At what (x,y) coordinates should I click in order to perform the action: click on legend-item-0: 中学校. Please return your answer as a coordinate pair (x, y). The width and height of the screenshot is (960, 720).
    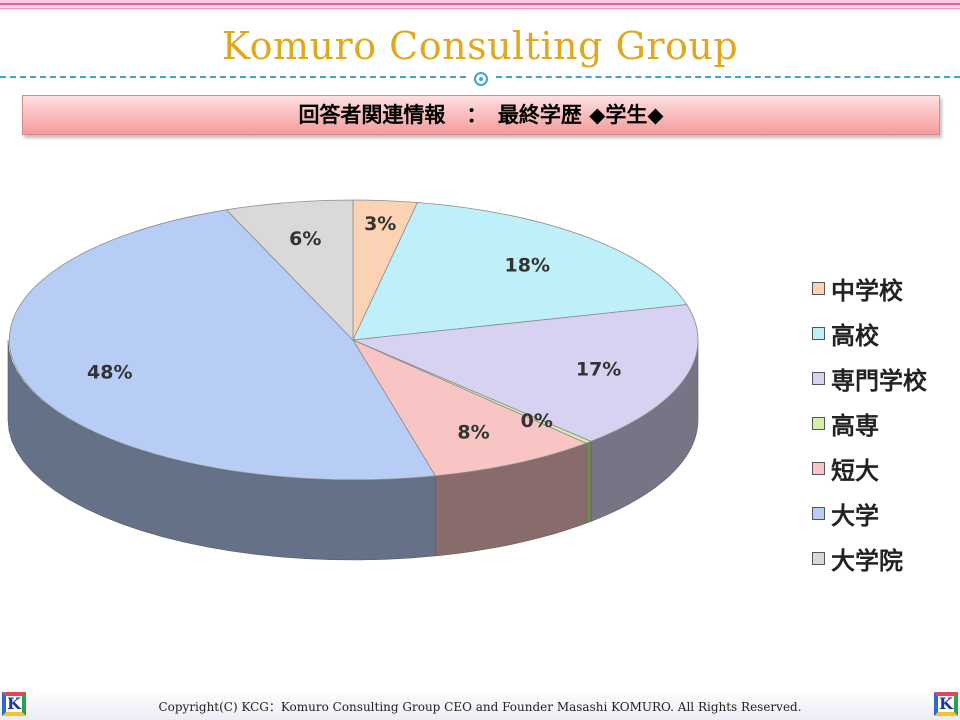
    Looking at the image, I should click on (869, 288).